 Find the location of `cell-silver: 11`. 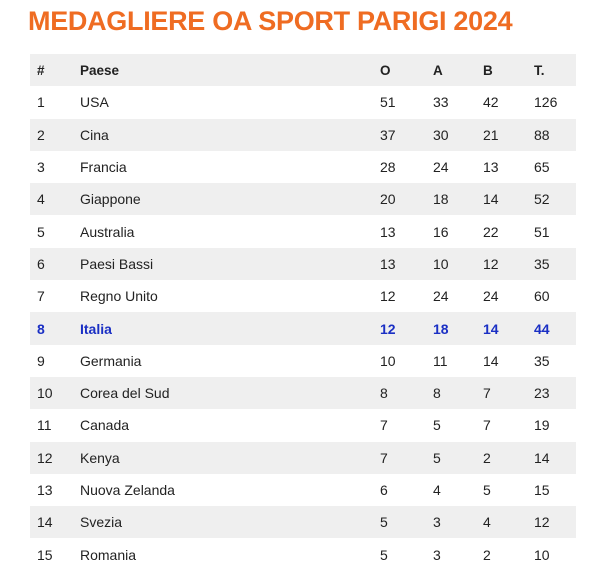

cell-silver: 11 is located at coordinates (440, 360).